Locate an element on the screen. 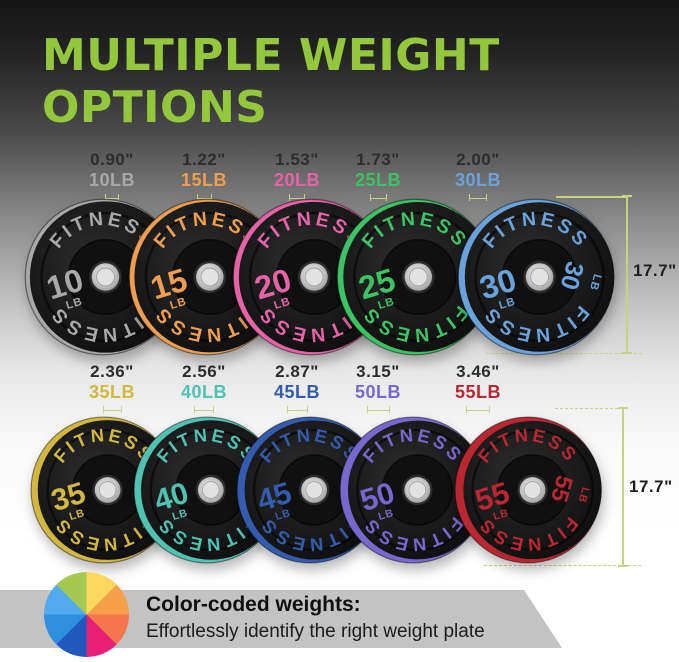 This screenshot has height=662, width=679. page-title-line1: MULTIPLE WEIGHT is located at coordinates (271, 55).